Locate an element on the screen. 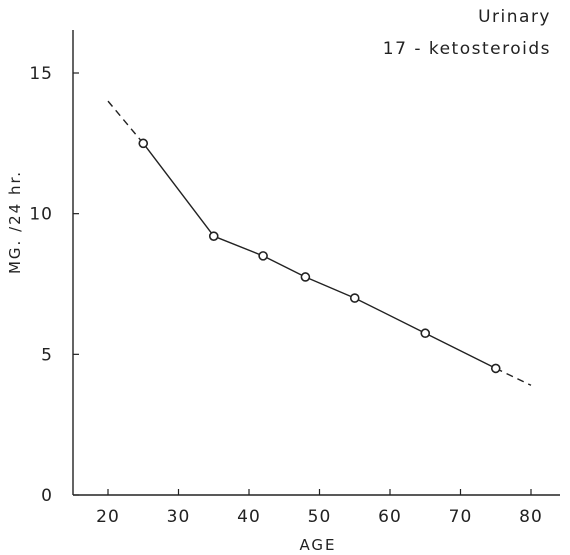  x-tick-label: 50 is located at coordinates (320, 517).